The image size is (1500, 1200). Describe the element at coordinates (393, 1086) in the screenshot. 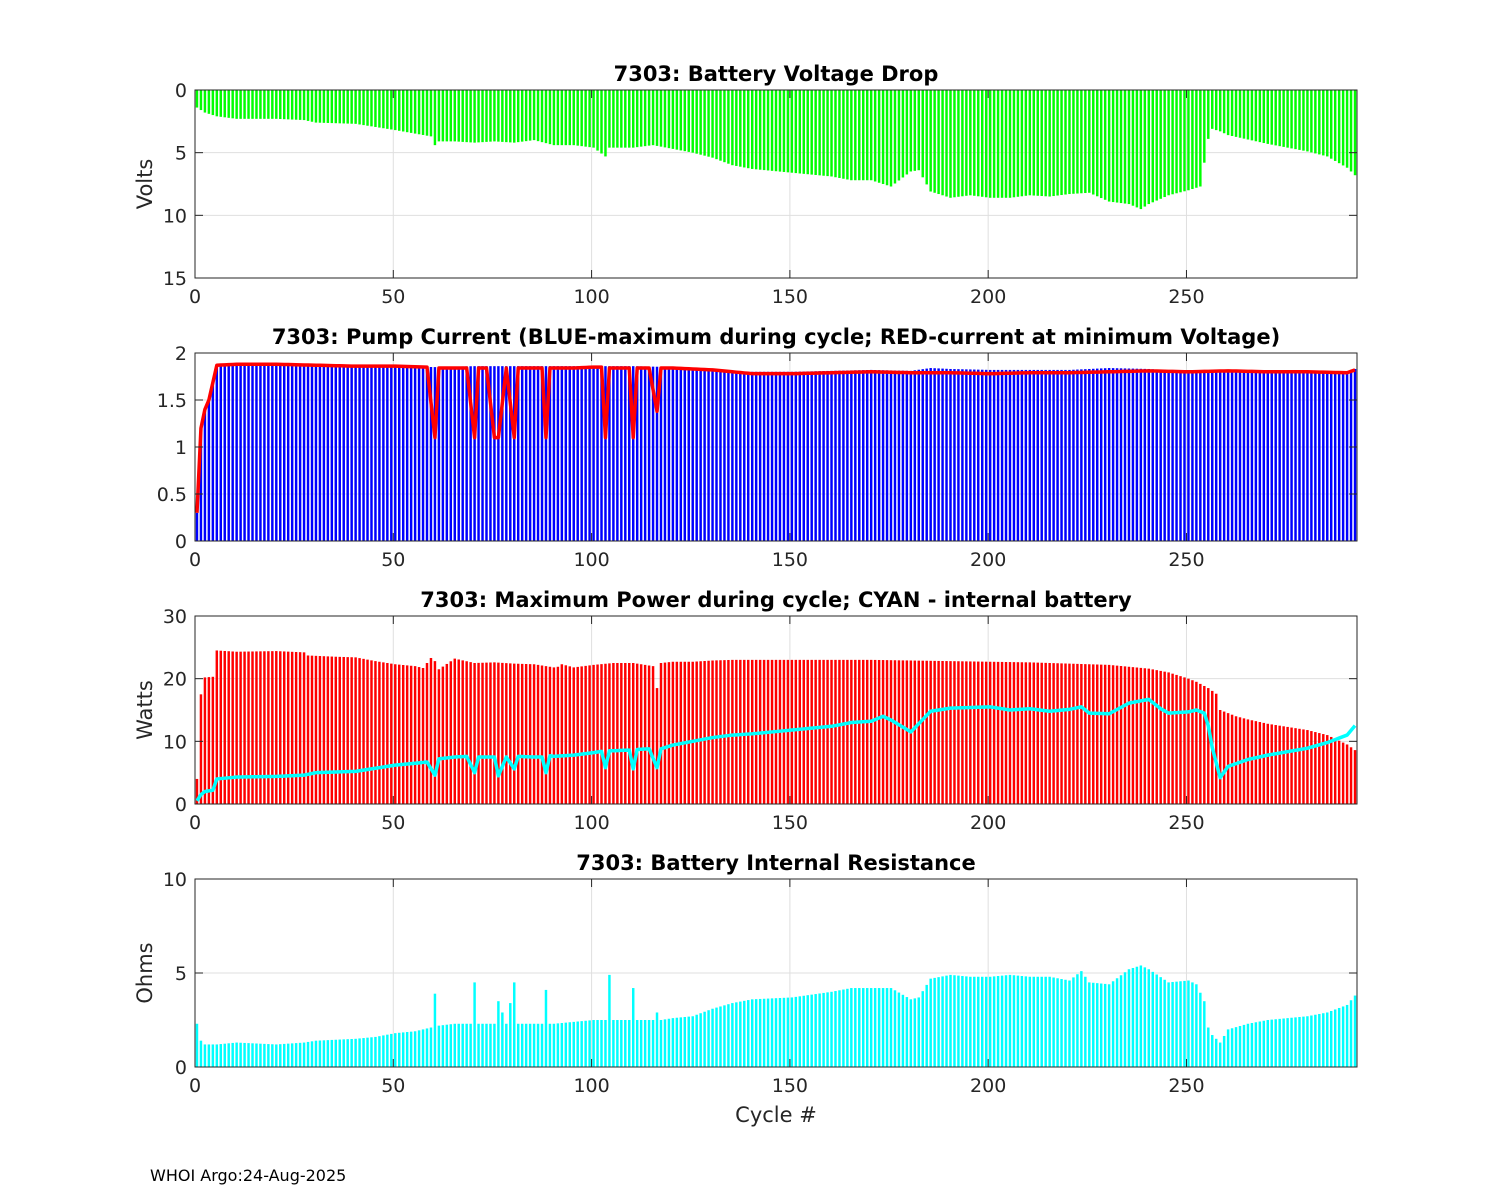

I see `x-tick-label: 50` at that location.